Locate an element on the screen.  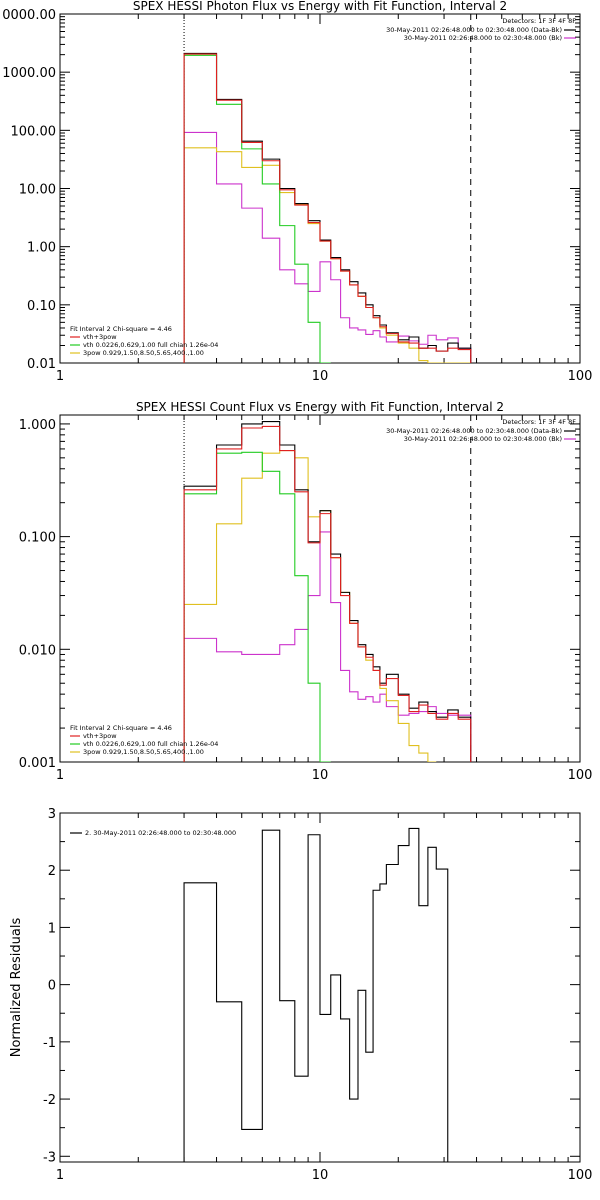
y-tick-label: 1 is located at coordinates (52, 928).